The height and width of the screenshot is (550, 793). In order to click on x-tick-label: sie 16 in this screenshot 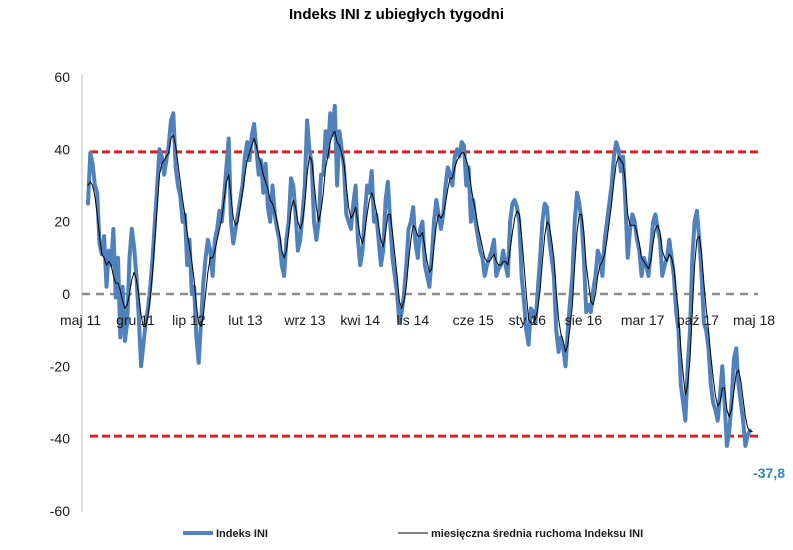, I will do `click(584, 320)`.